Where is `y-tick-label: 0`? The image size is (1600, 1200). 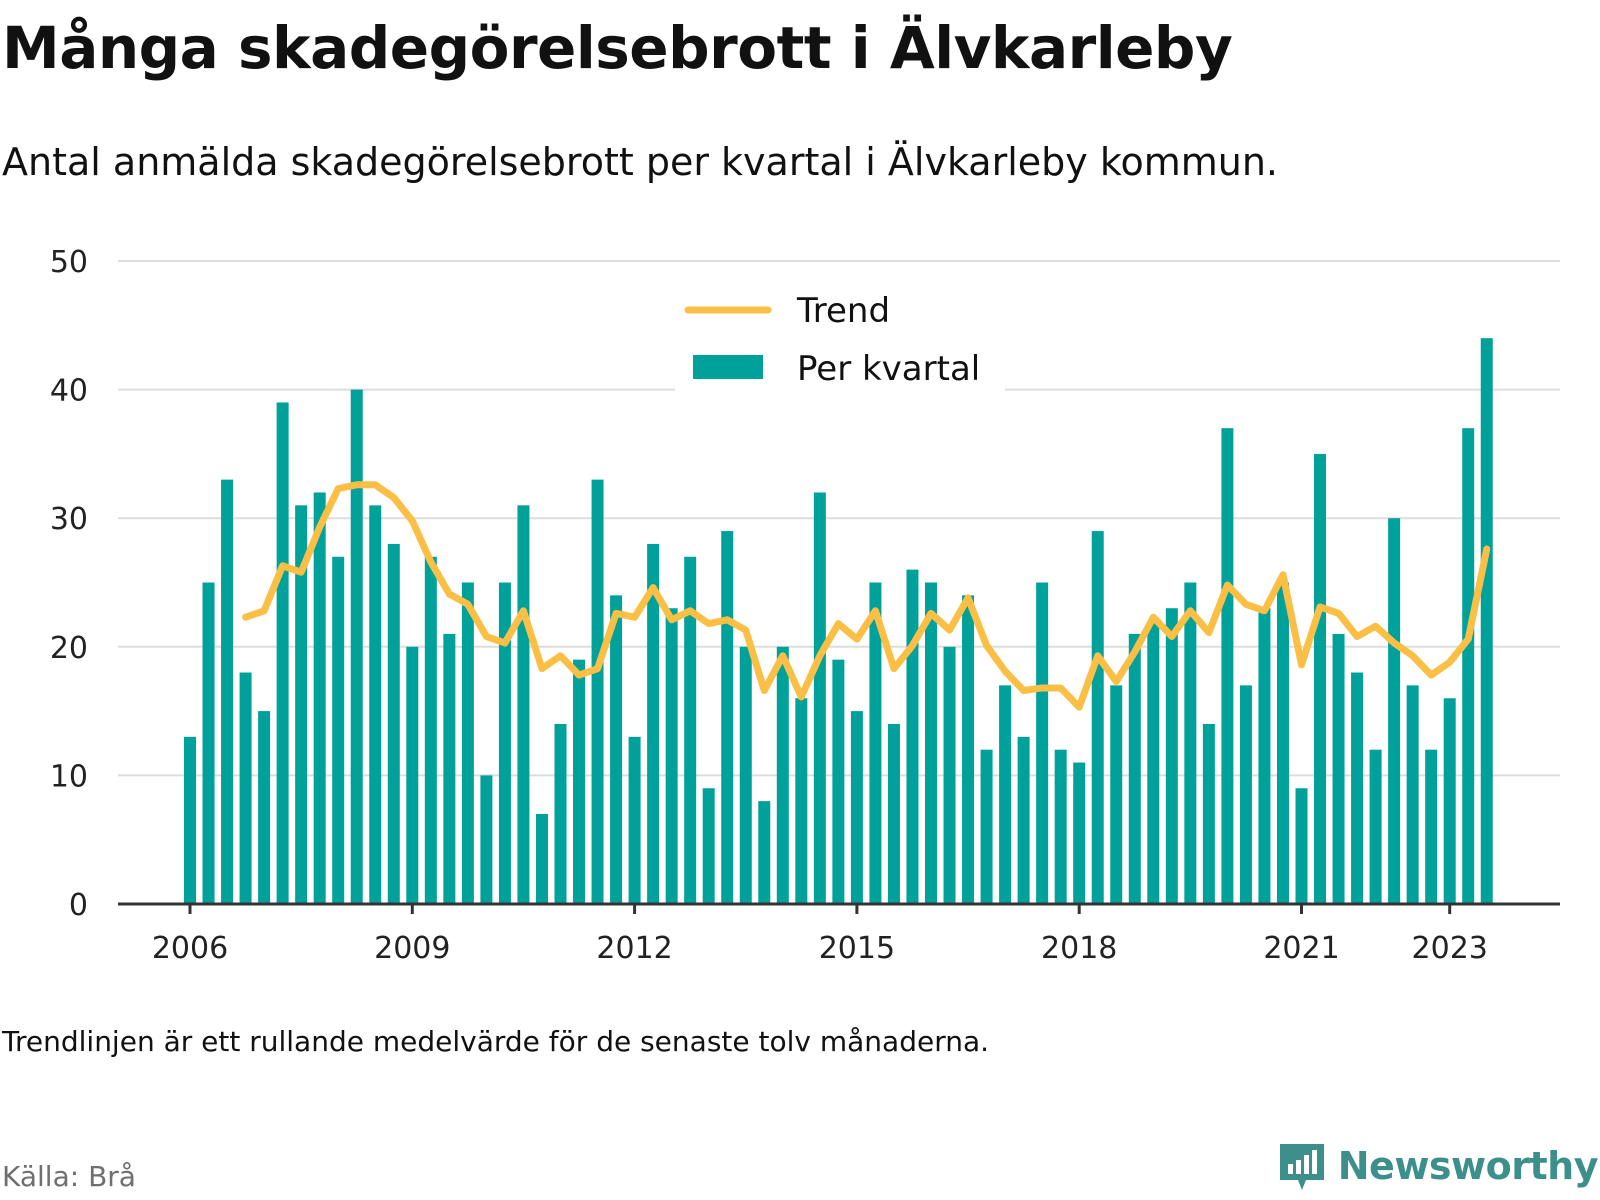
y-tick-label: 0 is located at coordinates (78, 905).